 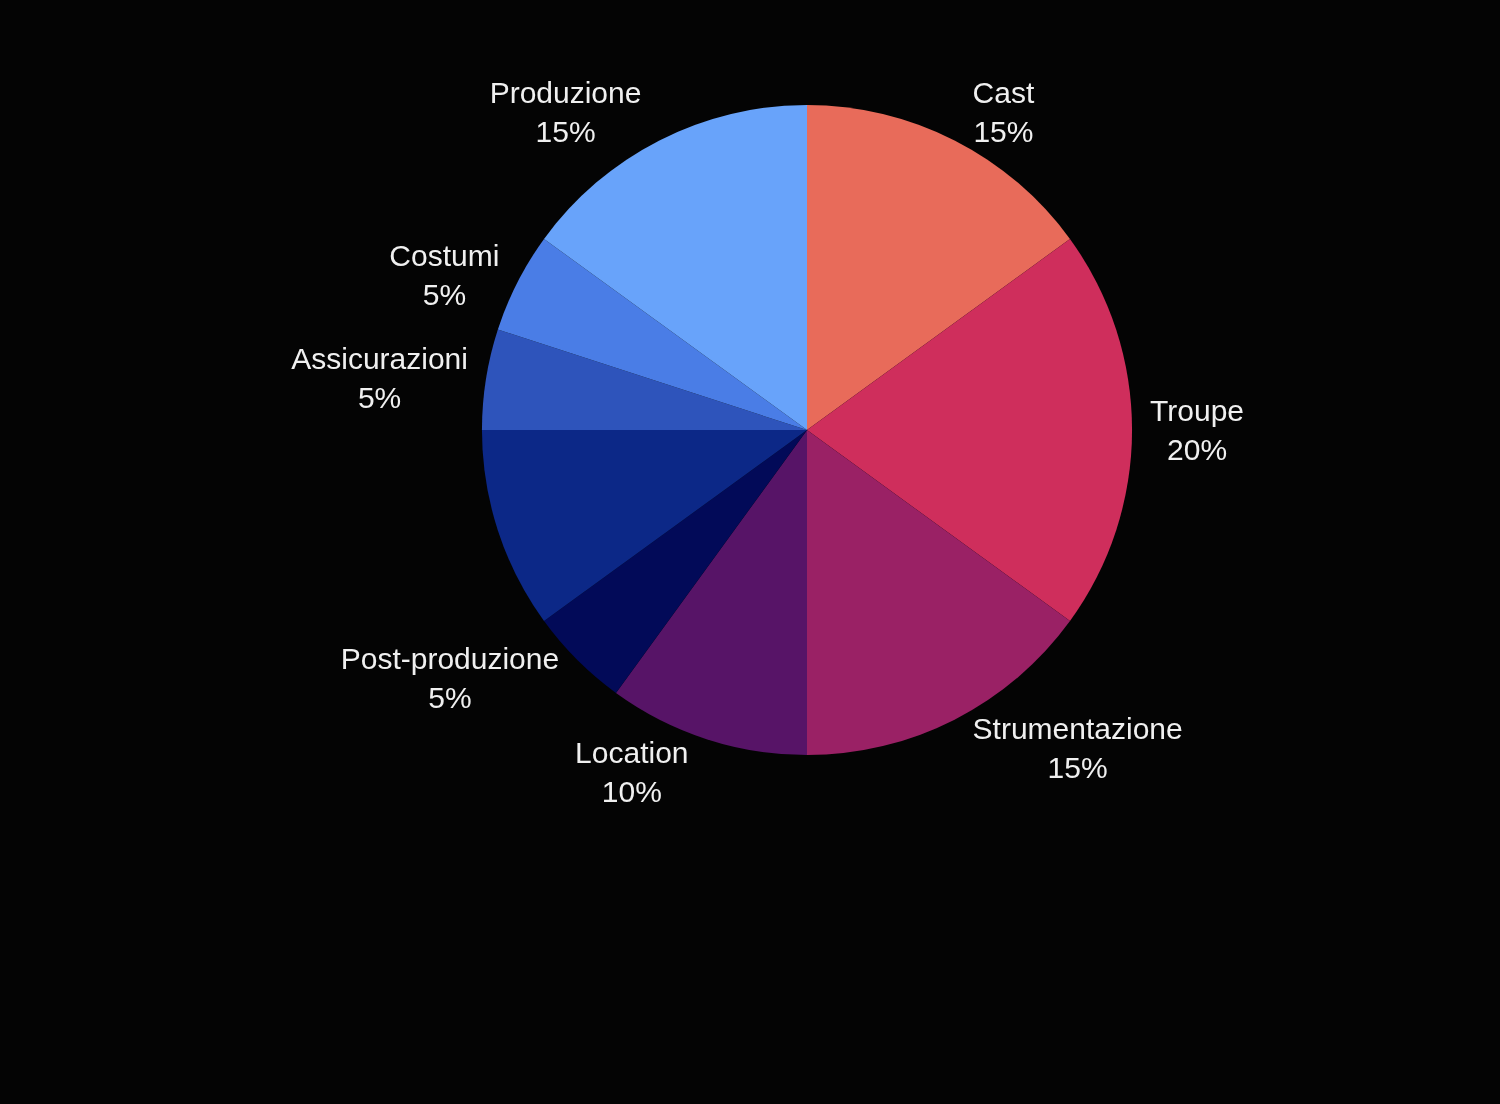 I want to click on slice-label: Location, so click(x=632, y=752).